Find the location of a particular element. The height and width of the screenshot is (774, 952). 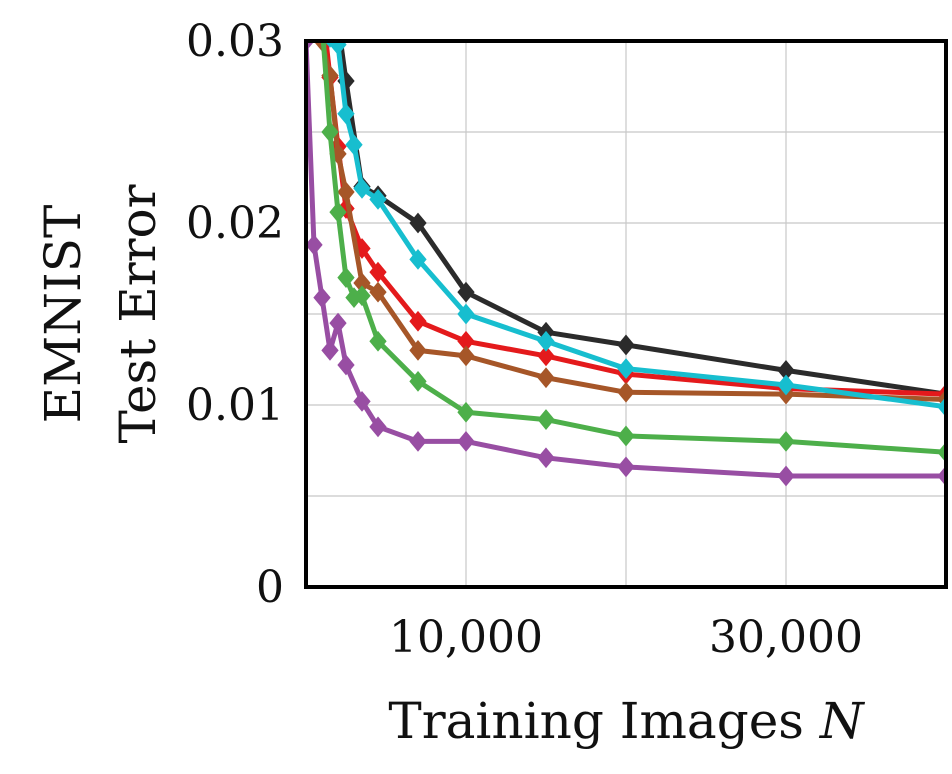

x-tick-label: 30,000 is located at coordinates (786, 637).